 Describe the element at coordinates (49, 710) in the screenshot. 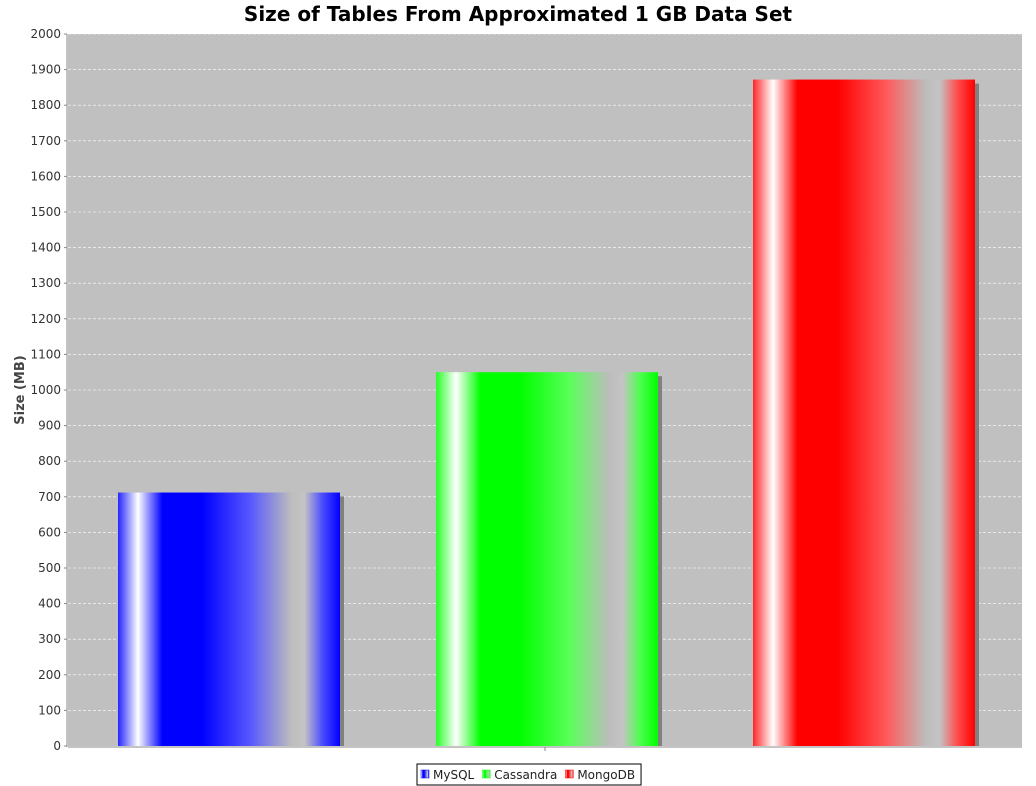

I see `y-tick-label: 100` at that location.